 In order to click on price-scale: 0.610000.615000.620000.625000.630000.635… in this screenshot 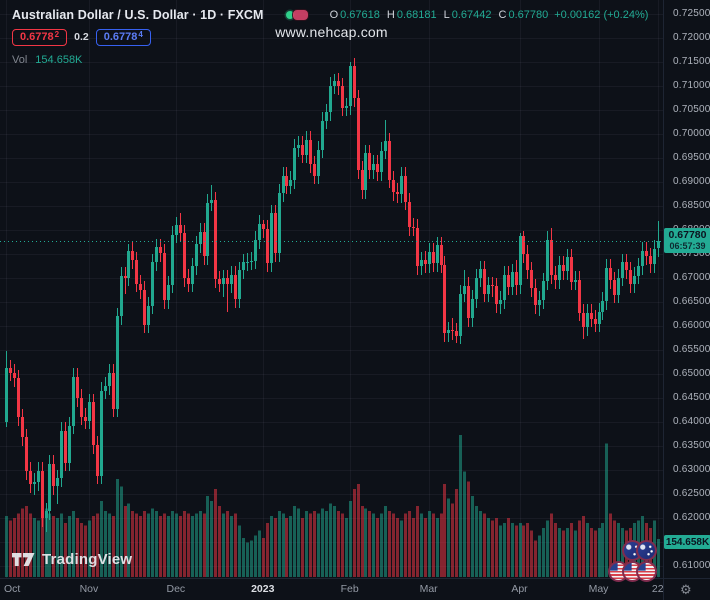, I will do `click(686, 289)`.